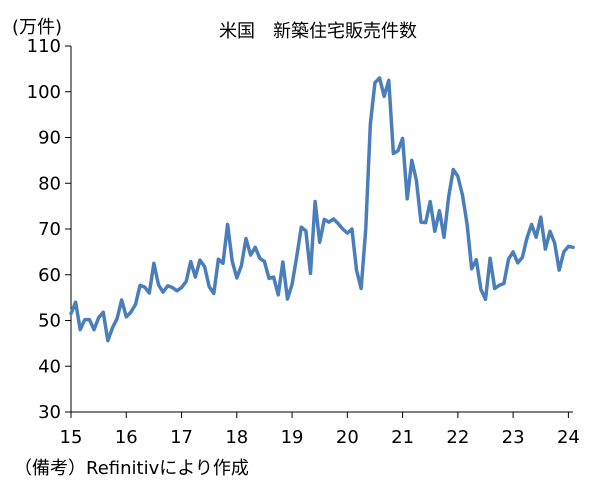 The width and height of the screenshot is (612, 492). What do you see at coordinates (126, 437) in the screenshot?
I see `x-tick-label: 16` at bounding box center [126, 437].